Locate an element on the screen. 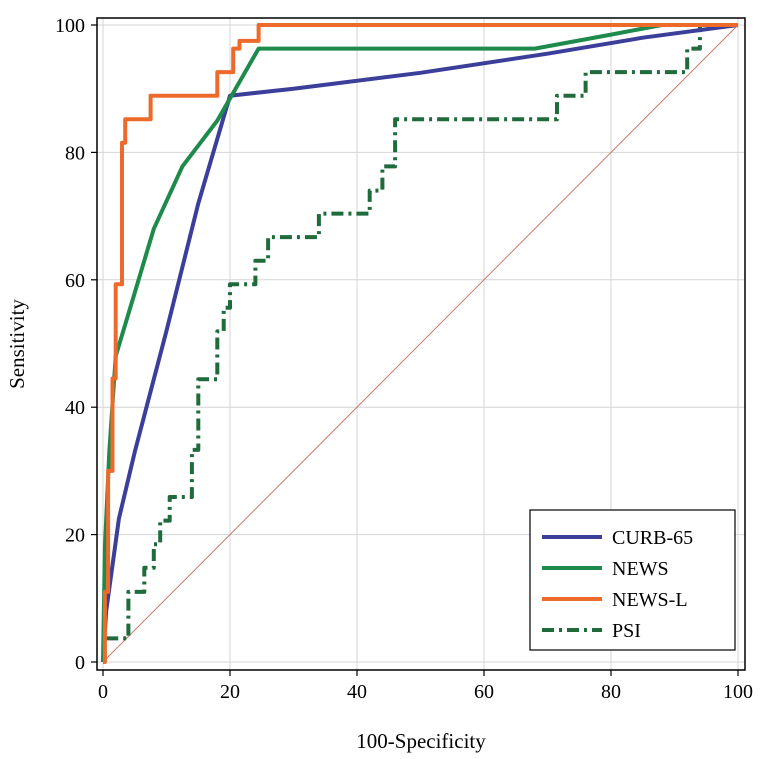  legend-label-news-l: NEWS-L is located at coordinates (650, 600).